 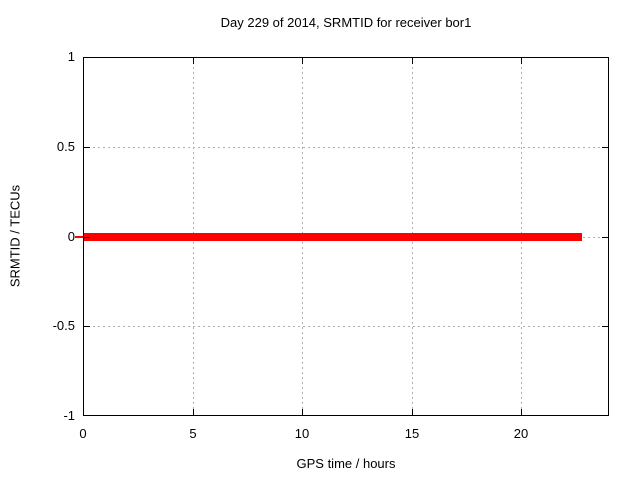 What do you see at coordinates (521, 433) in the screenshot?
I see `x-tick-label: 20` at bounding box center [521, 433].